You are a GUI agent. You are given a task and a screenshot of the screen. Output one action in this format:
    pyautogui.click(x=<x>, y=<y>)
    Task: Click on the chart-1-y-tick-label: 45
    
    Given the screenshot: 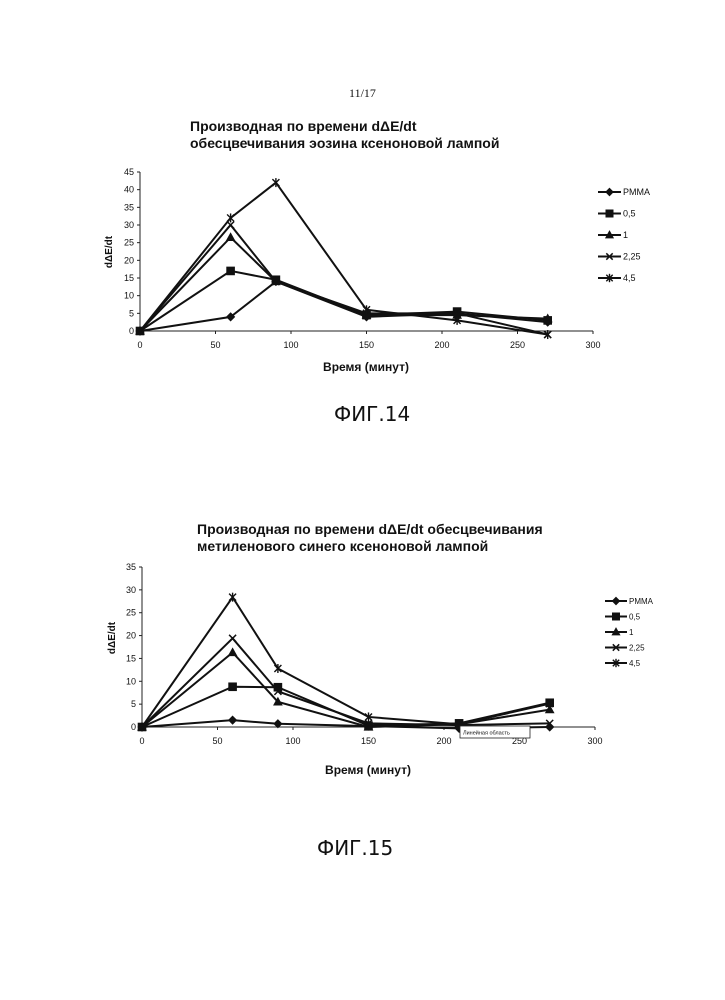 What is the action you would take?
    pyautogui.click(x=129, y=172)
    